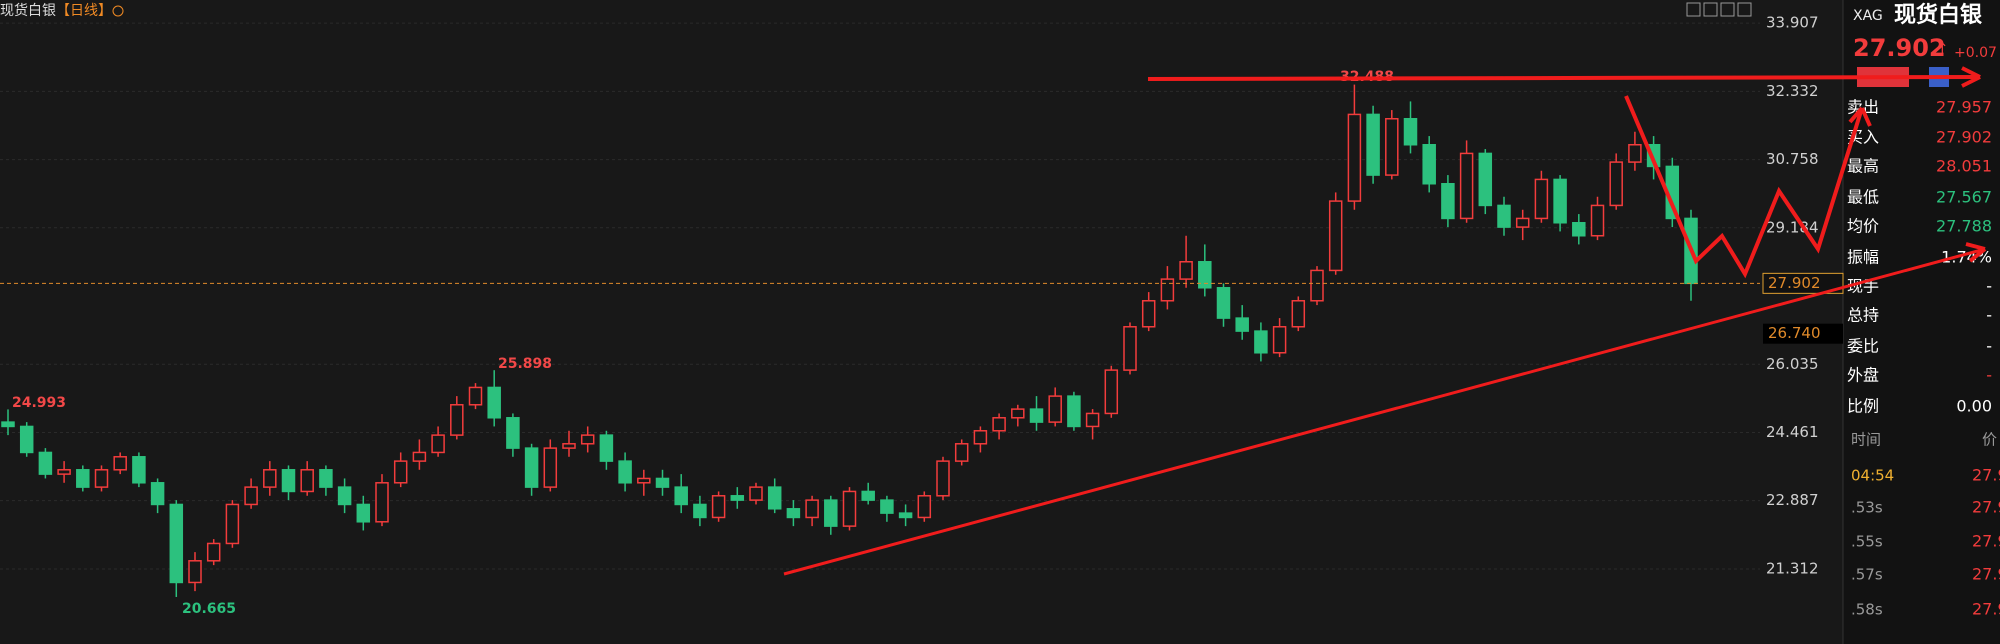 Image resolution: width=2000 pixels, height=644 pixels. What do you see at coordinates (1792, 432) in the screenshot?
I see `y-tick-label: 24.461` at bounding box center [1792, 432].